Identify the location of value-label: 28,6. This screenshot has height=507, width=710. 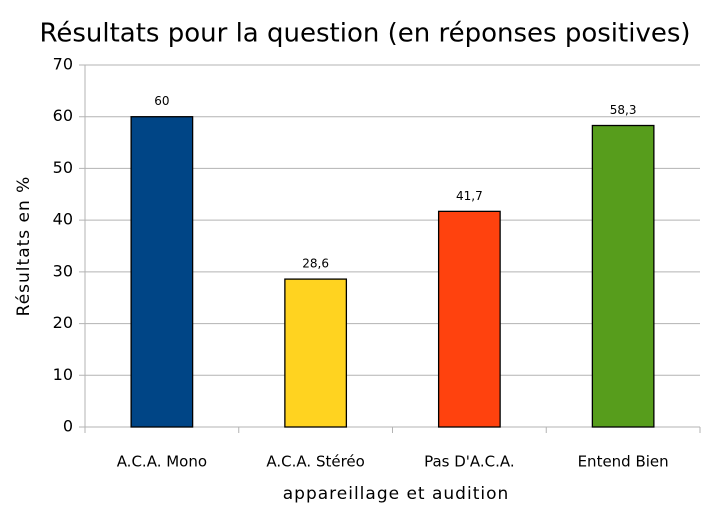
(315, 264).